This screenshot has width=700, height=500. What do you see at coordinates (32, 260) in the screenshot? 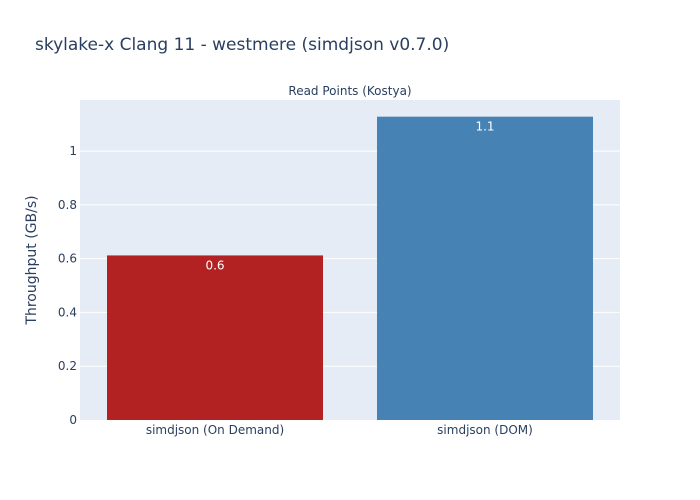
I see `y-axis-title: Throughput (GB/s)` at bounding box center [32, 260].